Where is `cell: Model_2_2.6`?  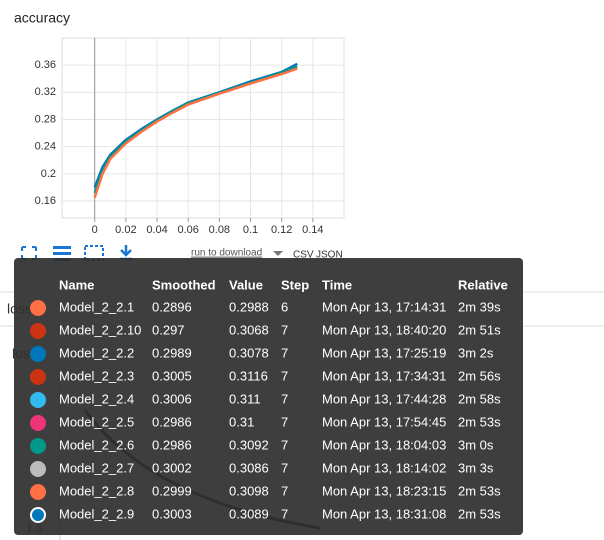
cell: Model_2_2.6 is located at coordinates (96, 444).